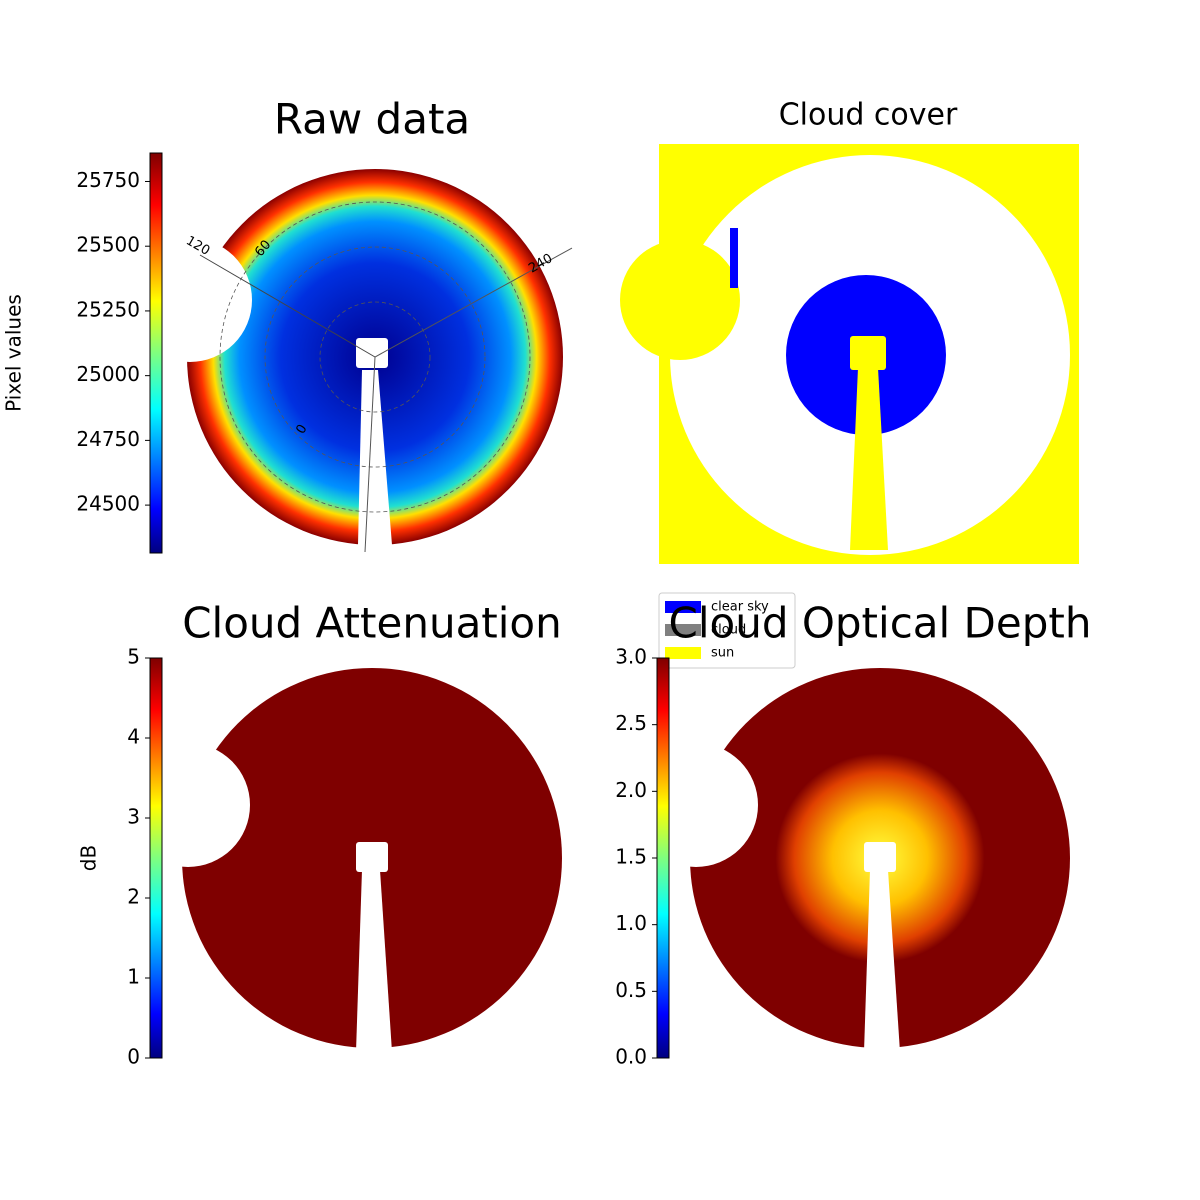 This screenshot has width=1200, height=1200. What do you see at coordinates (133, 737) in the screenshot?
I see `colorbar-tick-label: 4` at bounding box center [133, 737].